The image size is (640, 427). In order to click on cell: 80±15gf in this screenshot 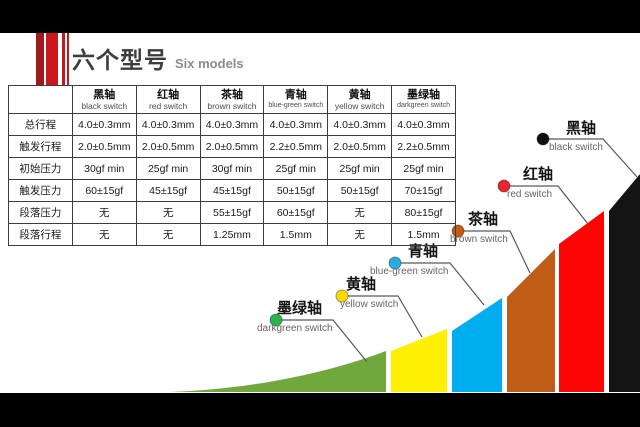, I will do `click(423, 212)`.